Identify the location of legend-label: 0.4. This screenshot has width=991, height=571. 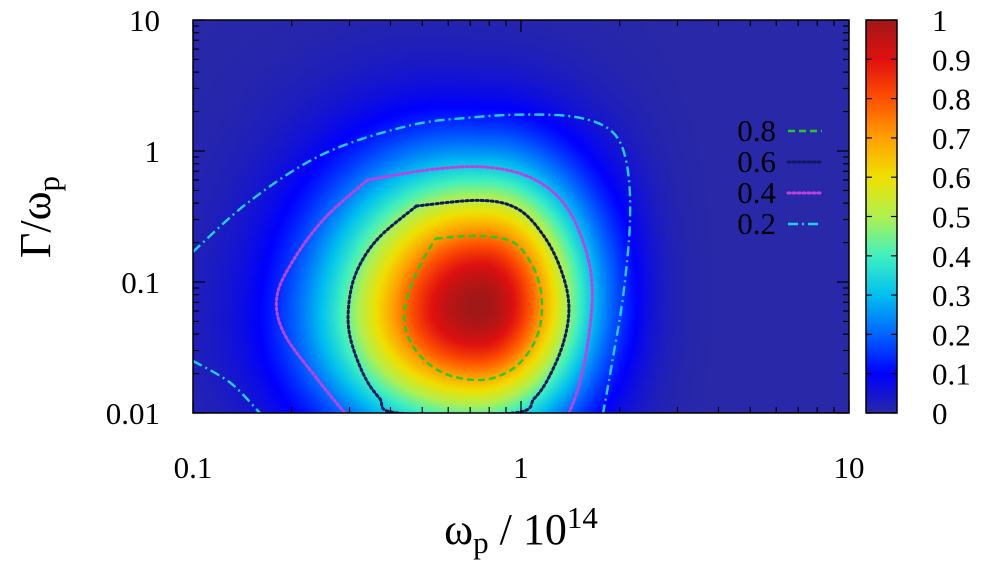
(756, 192).